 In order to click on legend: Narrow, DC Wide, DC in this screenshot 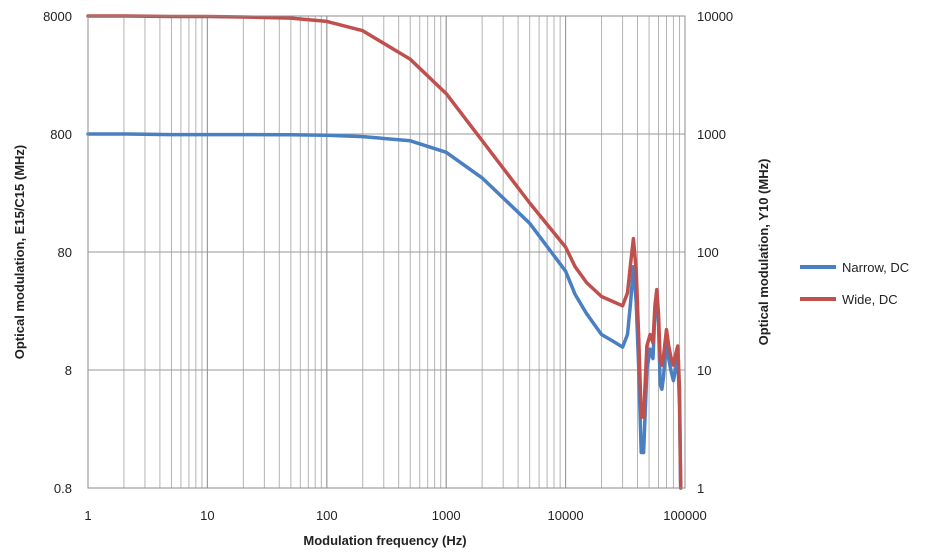, I will do `click(854, 283)`.